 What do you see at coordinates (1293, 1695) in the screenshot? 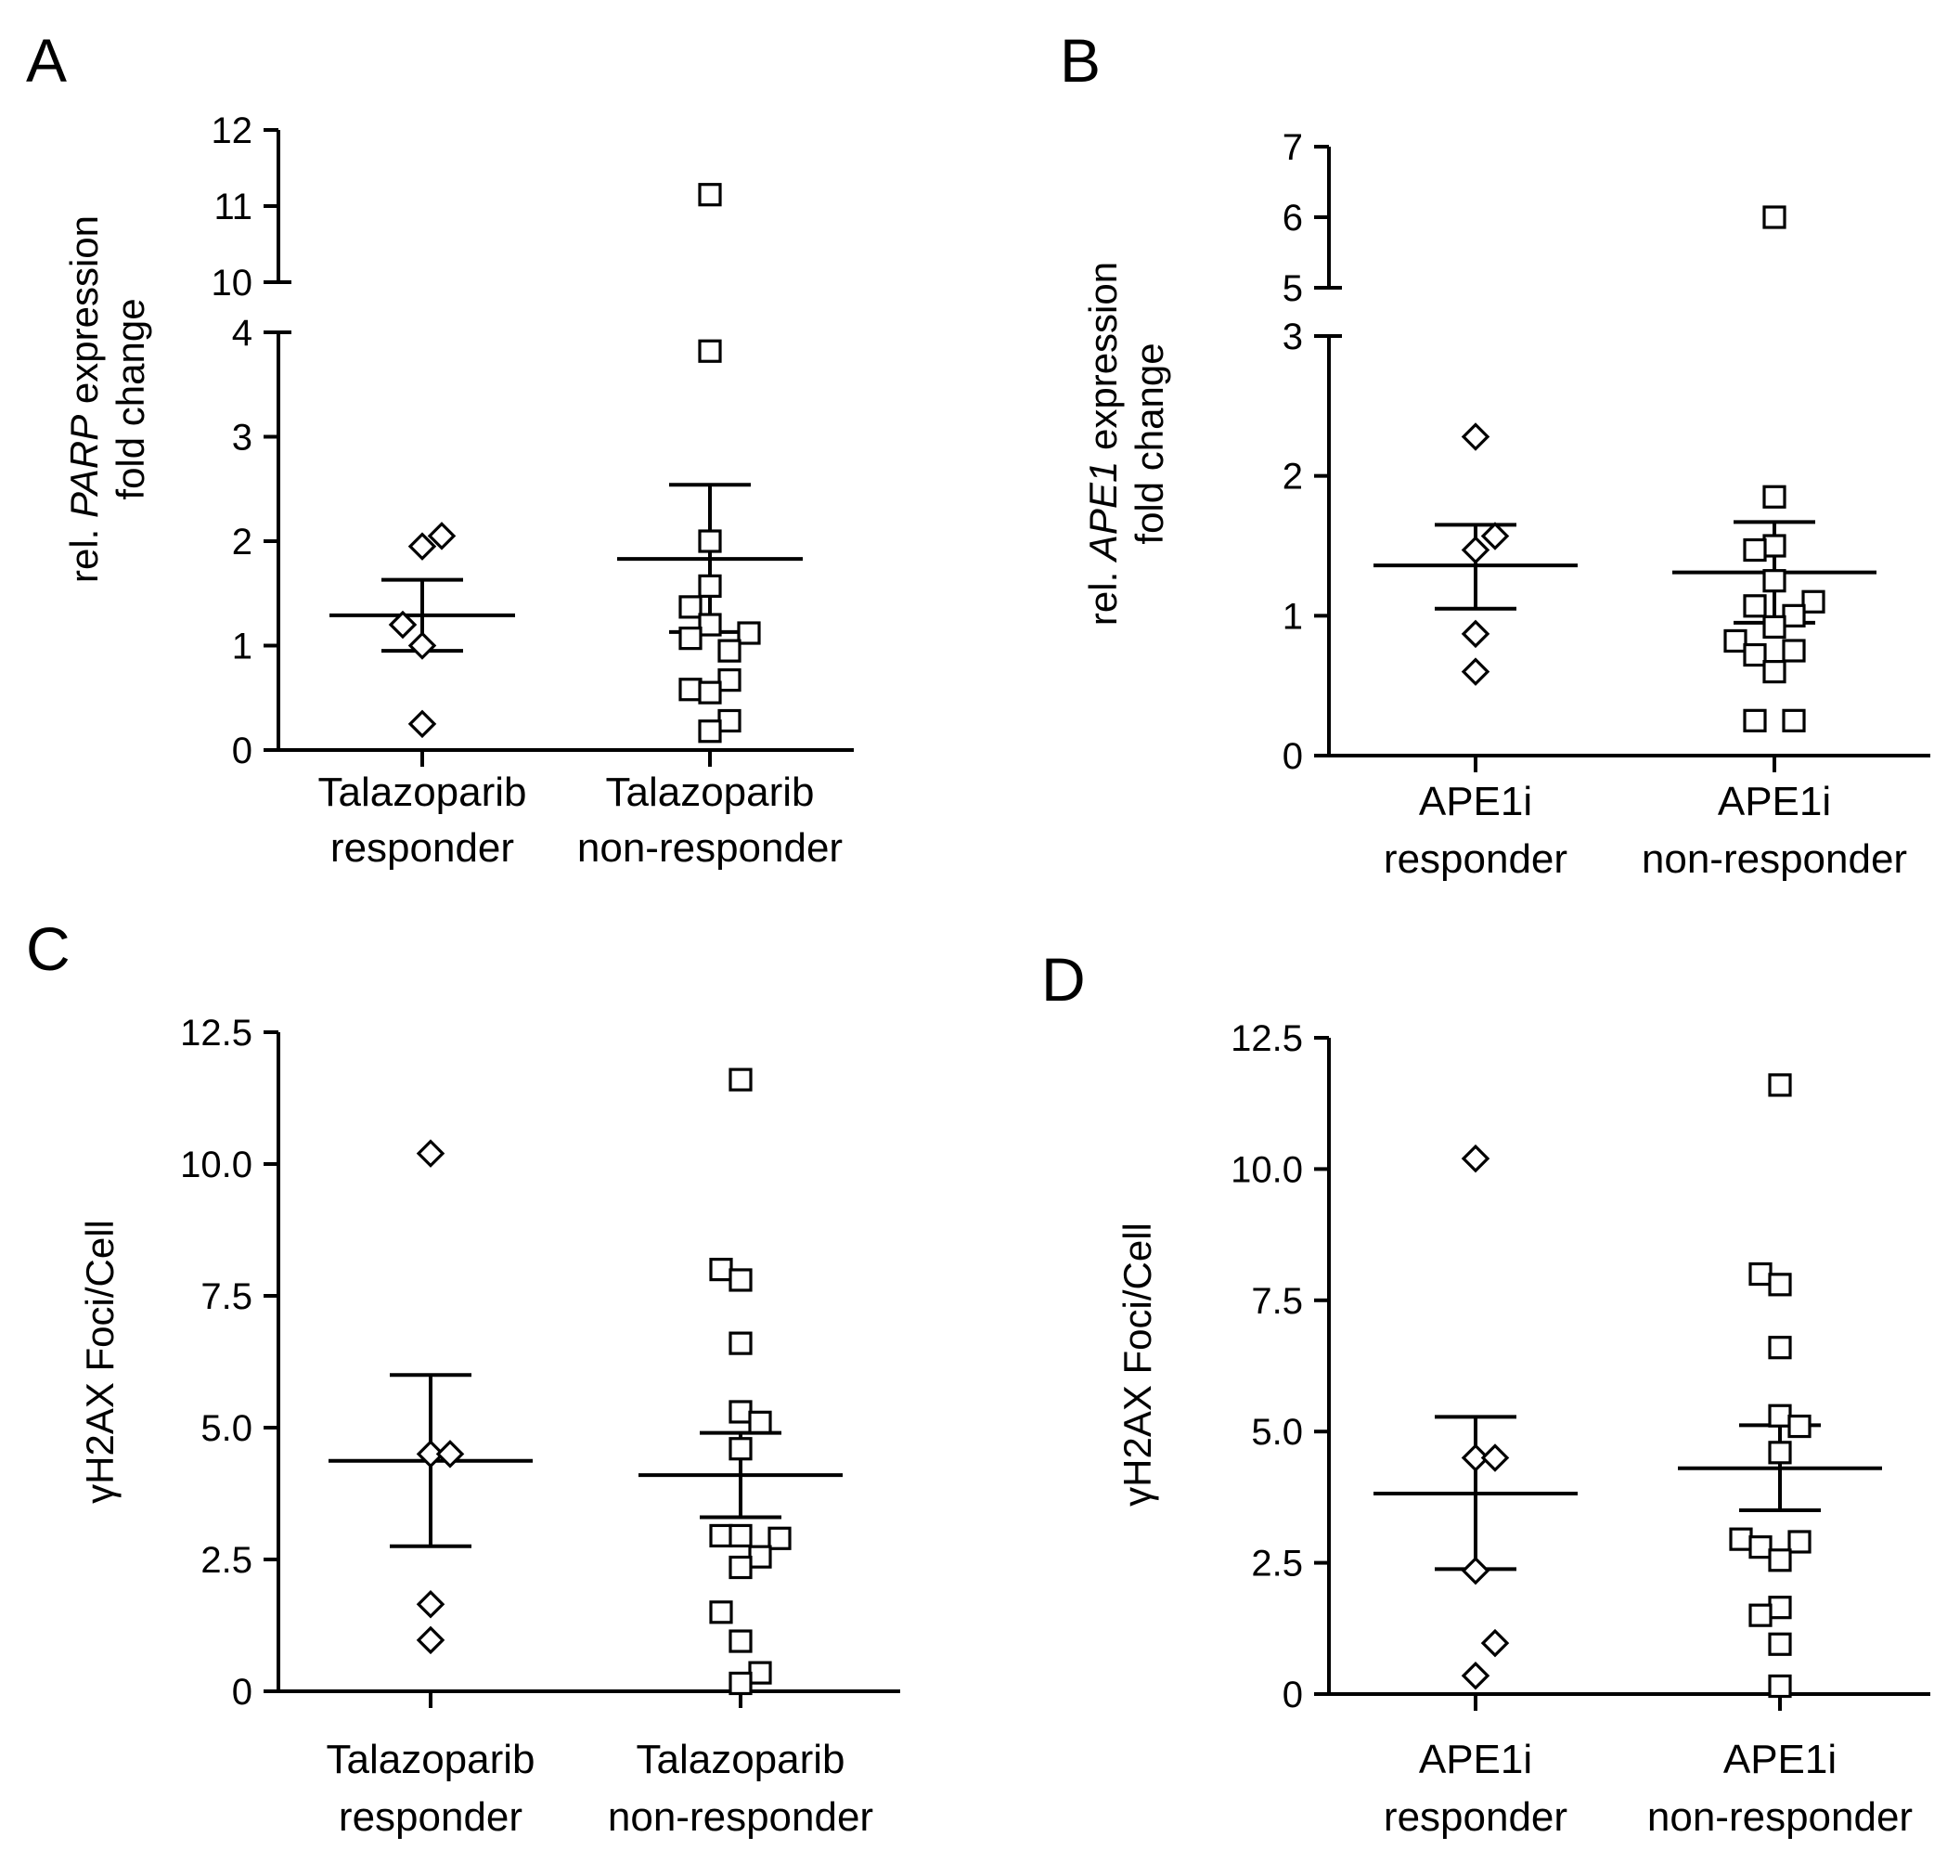
I see `d-y-tick-label: 0` at bounding box center [1293, 1695].